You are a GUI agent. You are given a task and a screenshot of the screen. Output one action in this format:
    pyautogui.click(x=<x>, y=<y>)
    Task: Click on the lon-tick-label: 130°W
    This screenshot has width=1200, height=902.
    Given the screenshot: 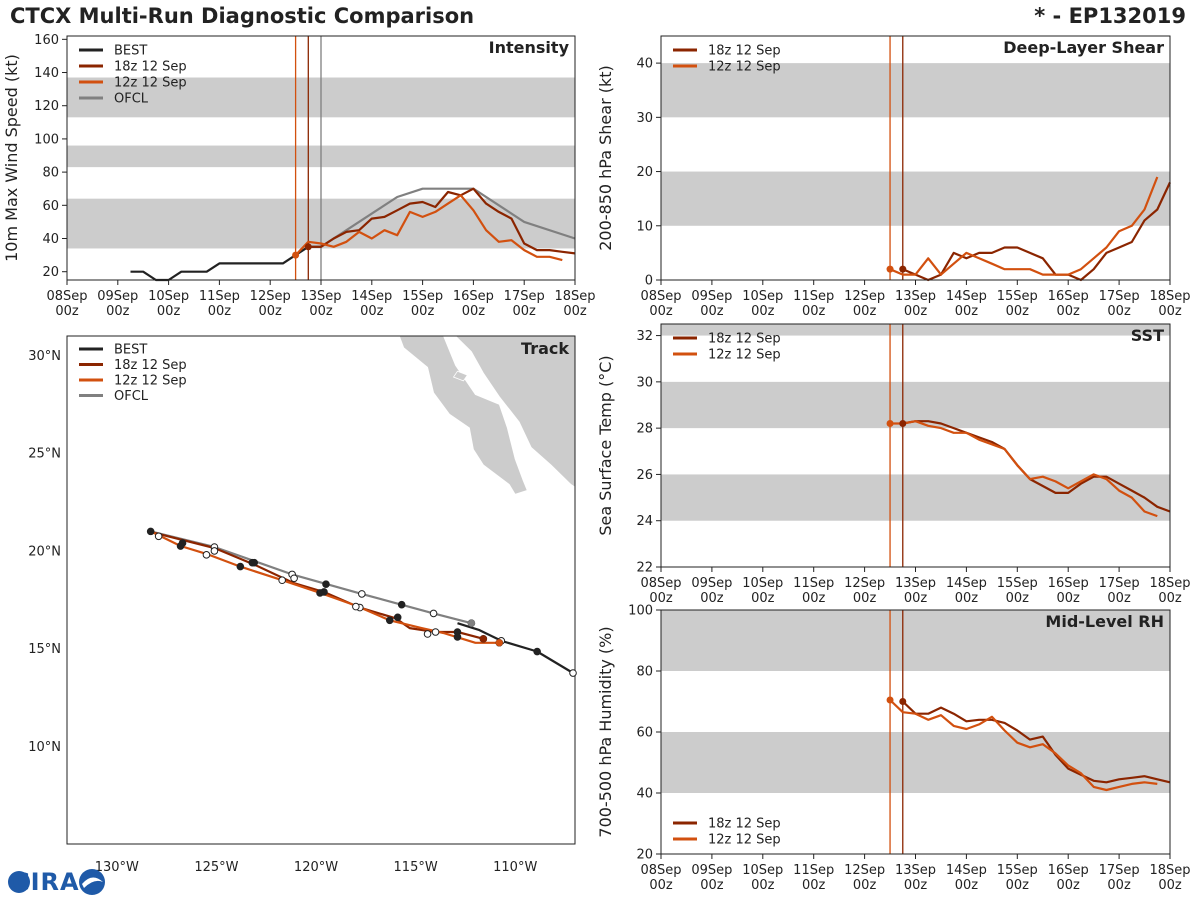 What is the action you would take?
    pyautogui.click(x=117, y=867)
    